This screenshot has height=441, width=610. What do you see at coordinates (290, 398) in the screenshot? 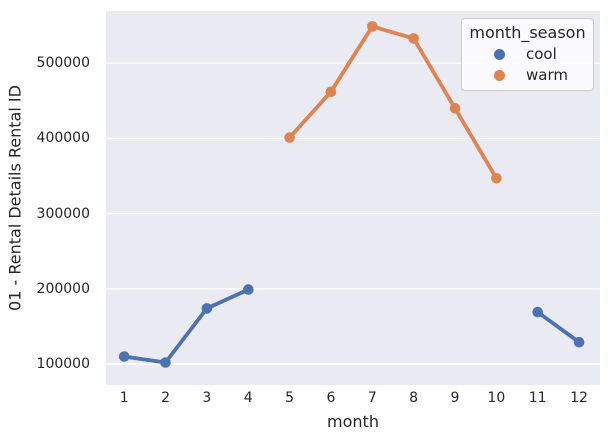
I see `x-tick-label: 5` at bounding box center [290, 398].